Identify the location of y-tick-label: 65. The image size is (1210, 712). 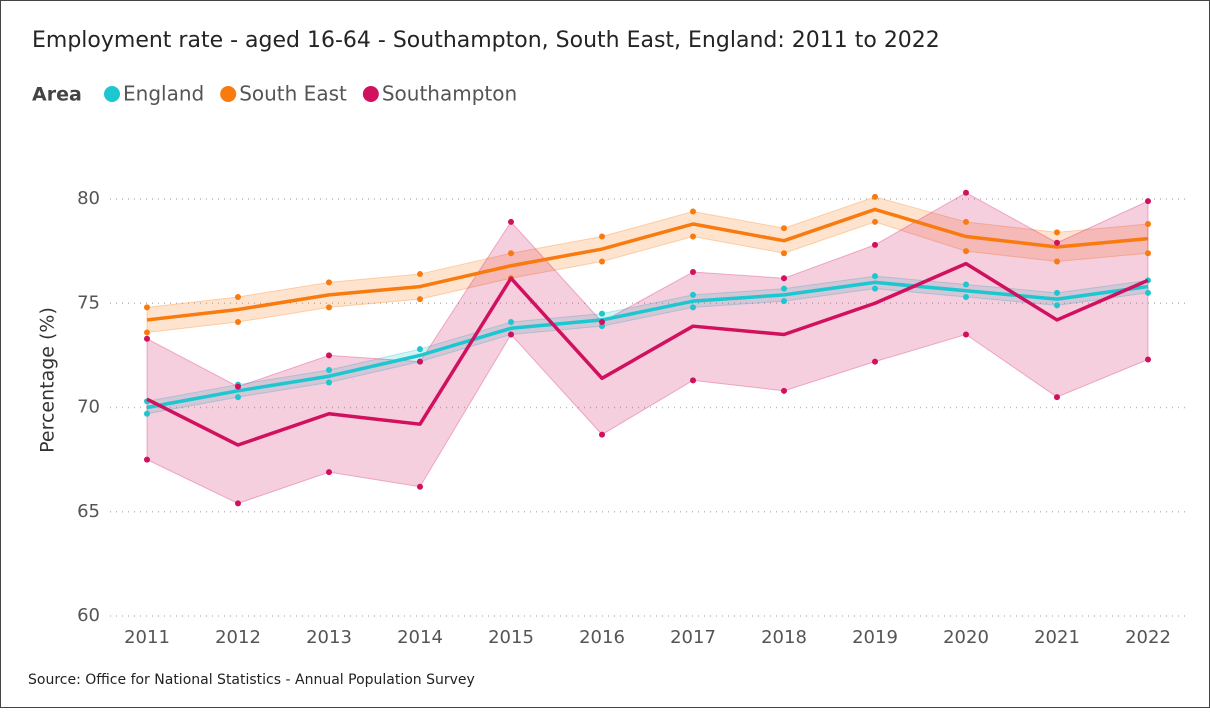
(88, 511).